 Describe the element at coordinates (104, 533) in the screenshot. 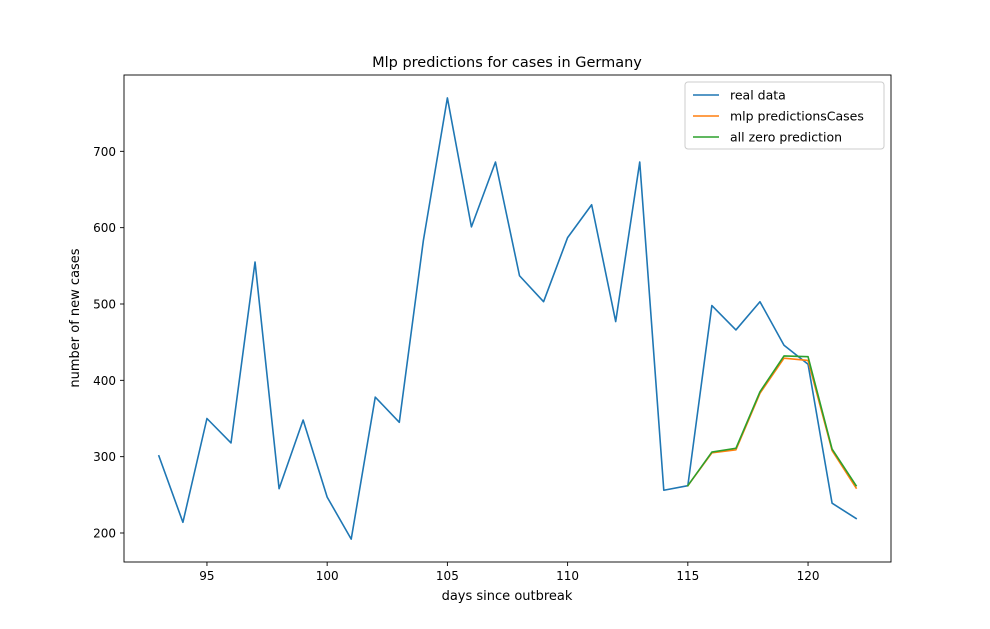

I see `y-tick-label: 200` at that location.